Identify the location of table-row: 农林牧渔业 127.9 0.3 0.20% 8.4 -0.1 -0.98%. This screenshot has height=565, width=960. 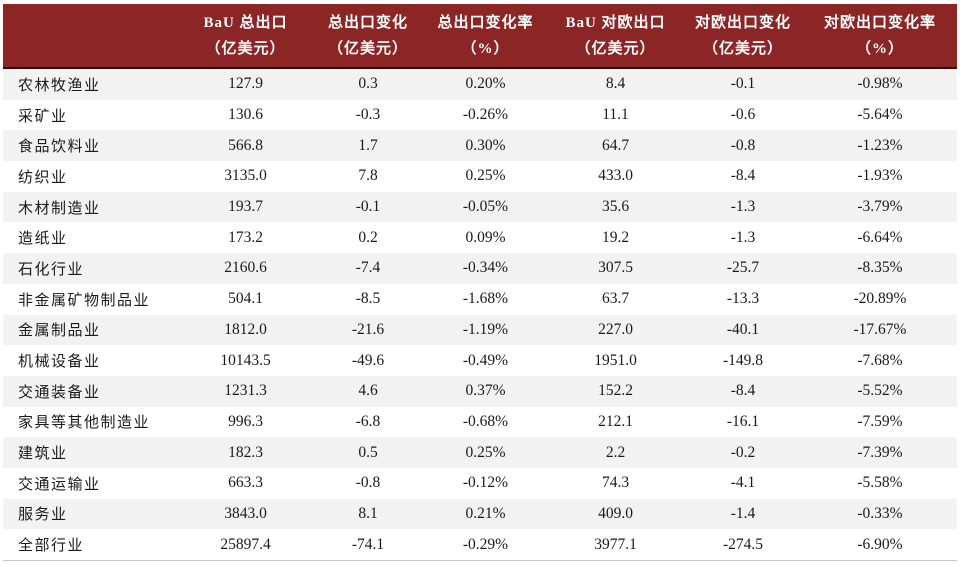
(480, 84).